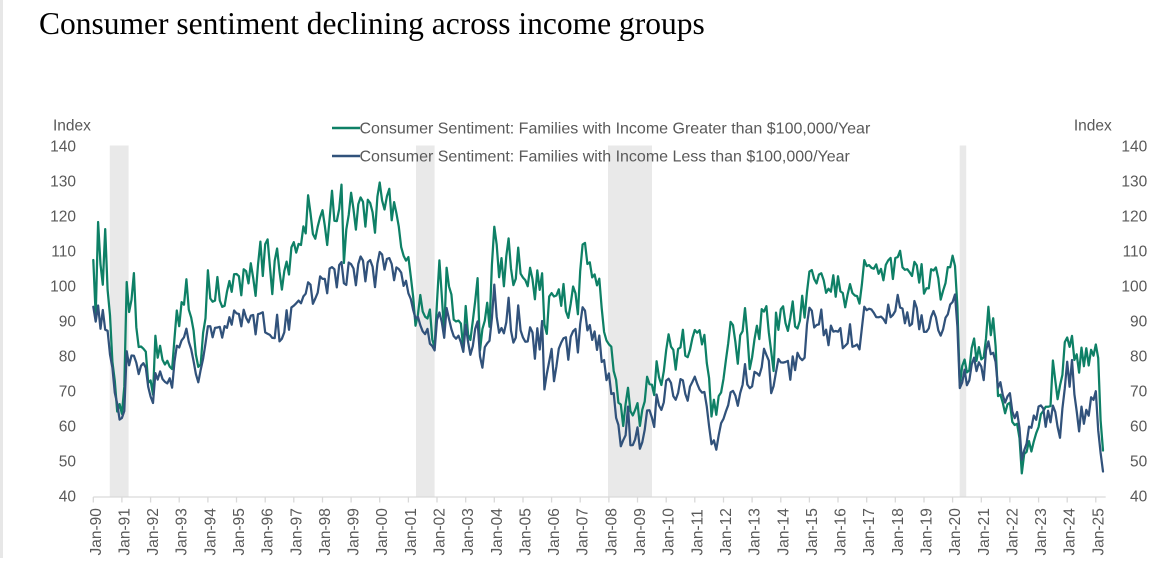 This screenshot has width=1155, height=563. Describe the element at coordinates (382, 532) in the screenshot. I see `svg-text: Jan-00` at that location.